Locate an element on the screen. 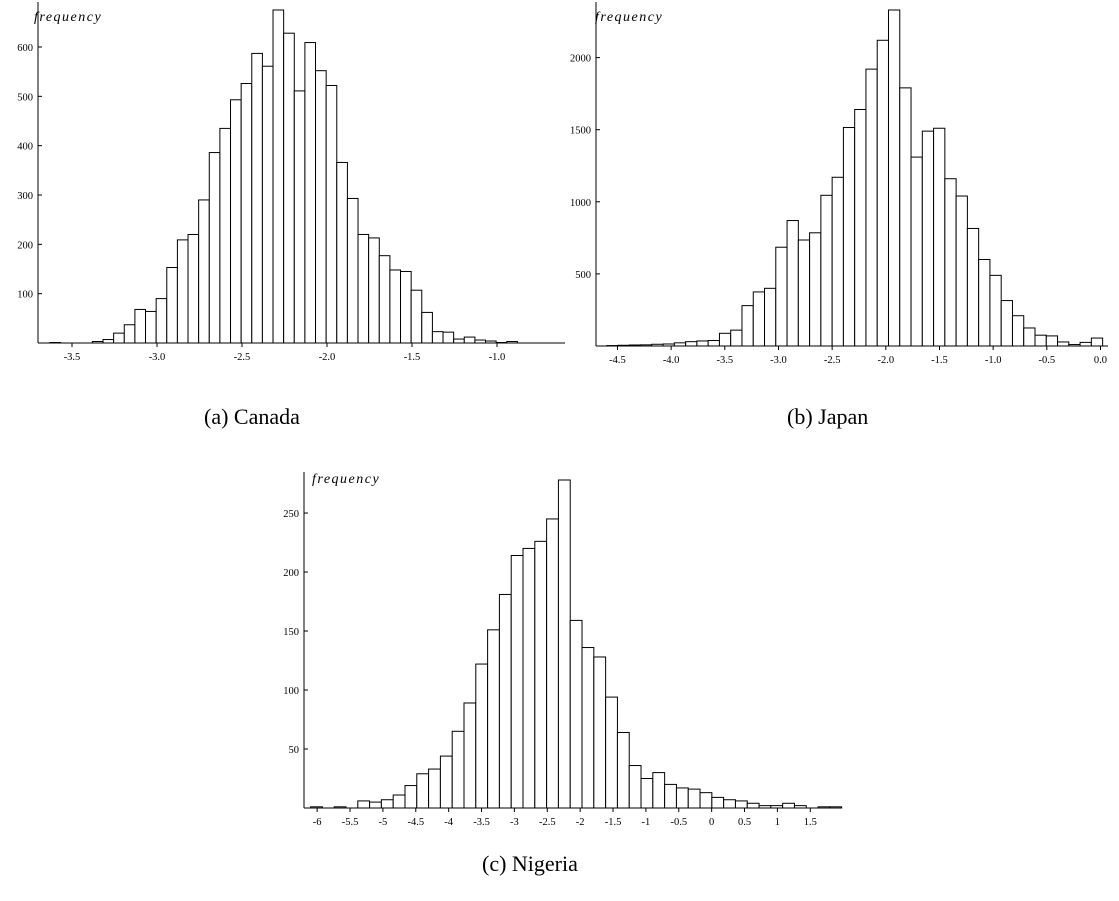 The width and height of the screenshot is (1119, 901). y-tick-label: 600 is located at coordinates (25, 48).